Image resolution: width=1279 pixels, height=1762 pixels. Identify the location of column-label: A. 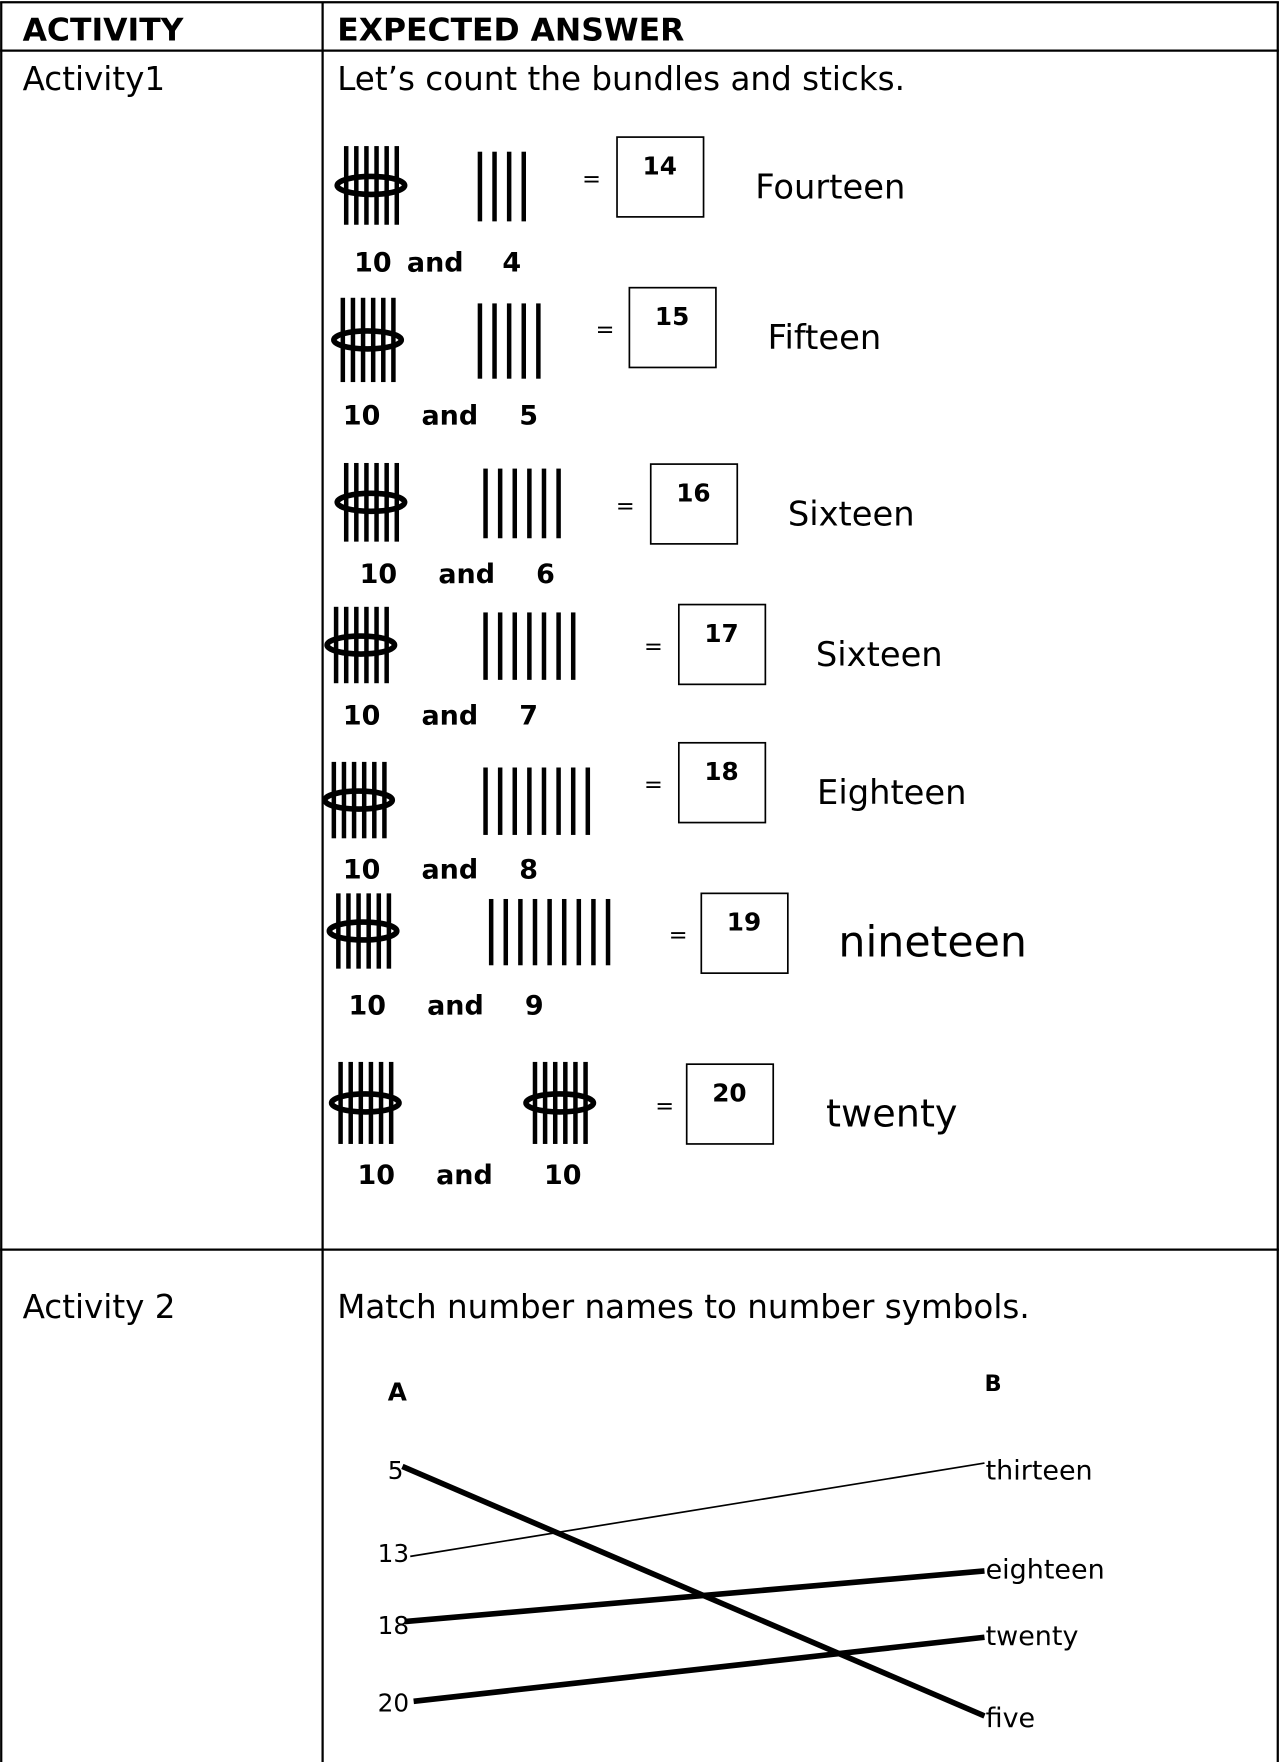
(398, 1391).